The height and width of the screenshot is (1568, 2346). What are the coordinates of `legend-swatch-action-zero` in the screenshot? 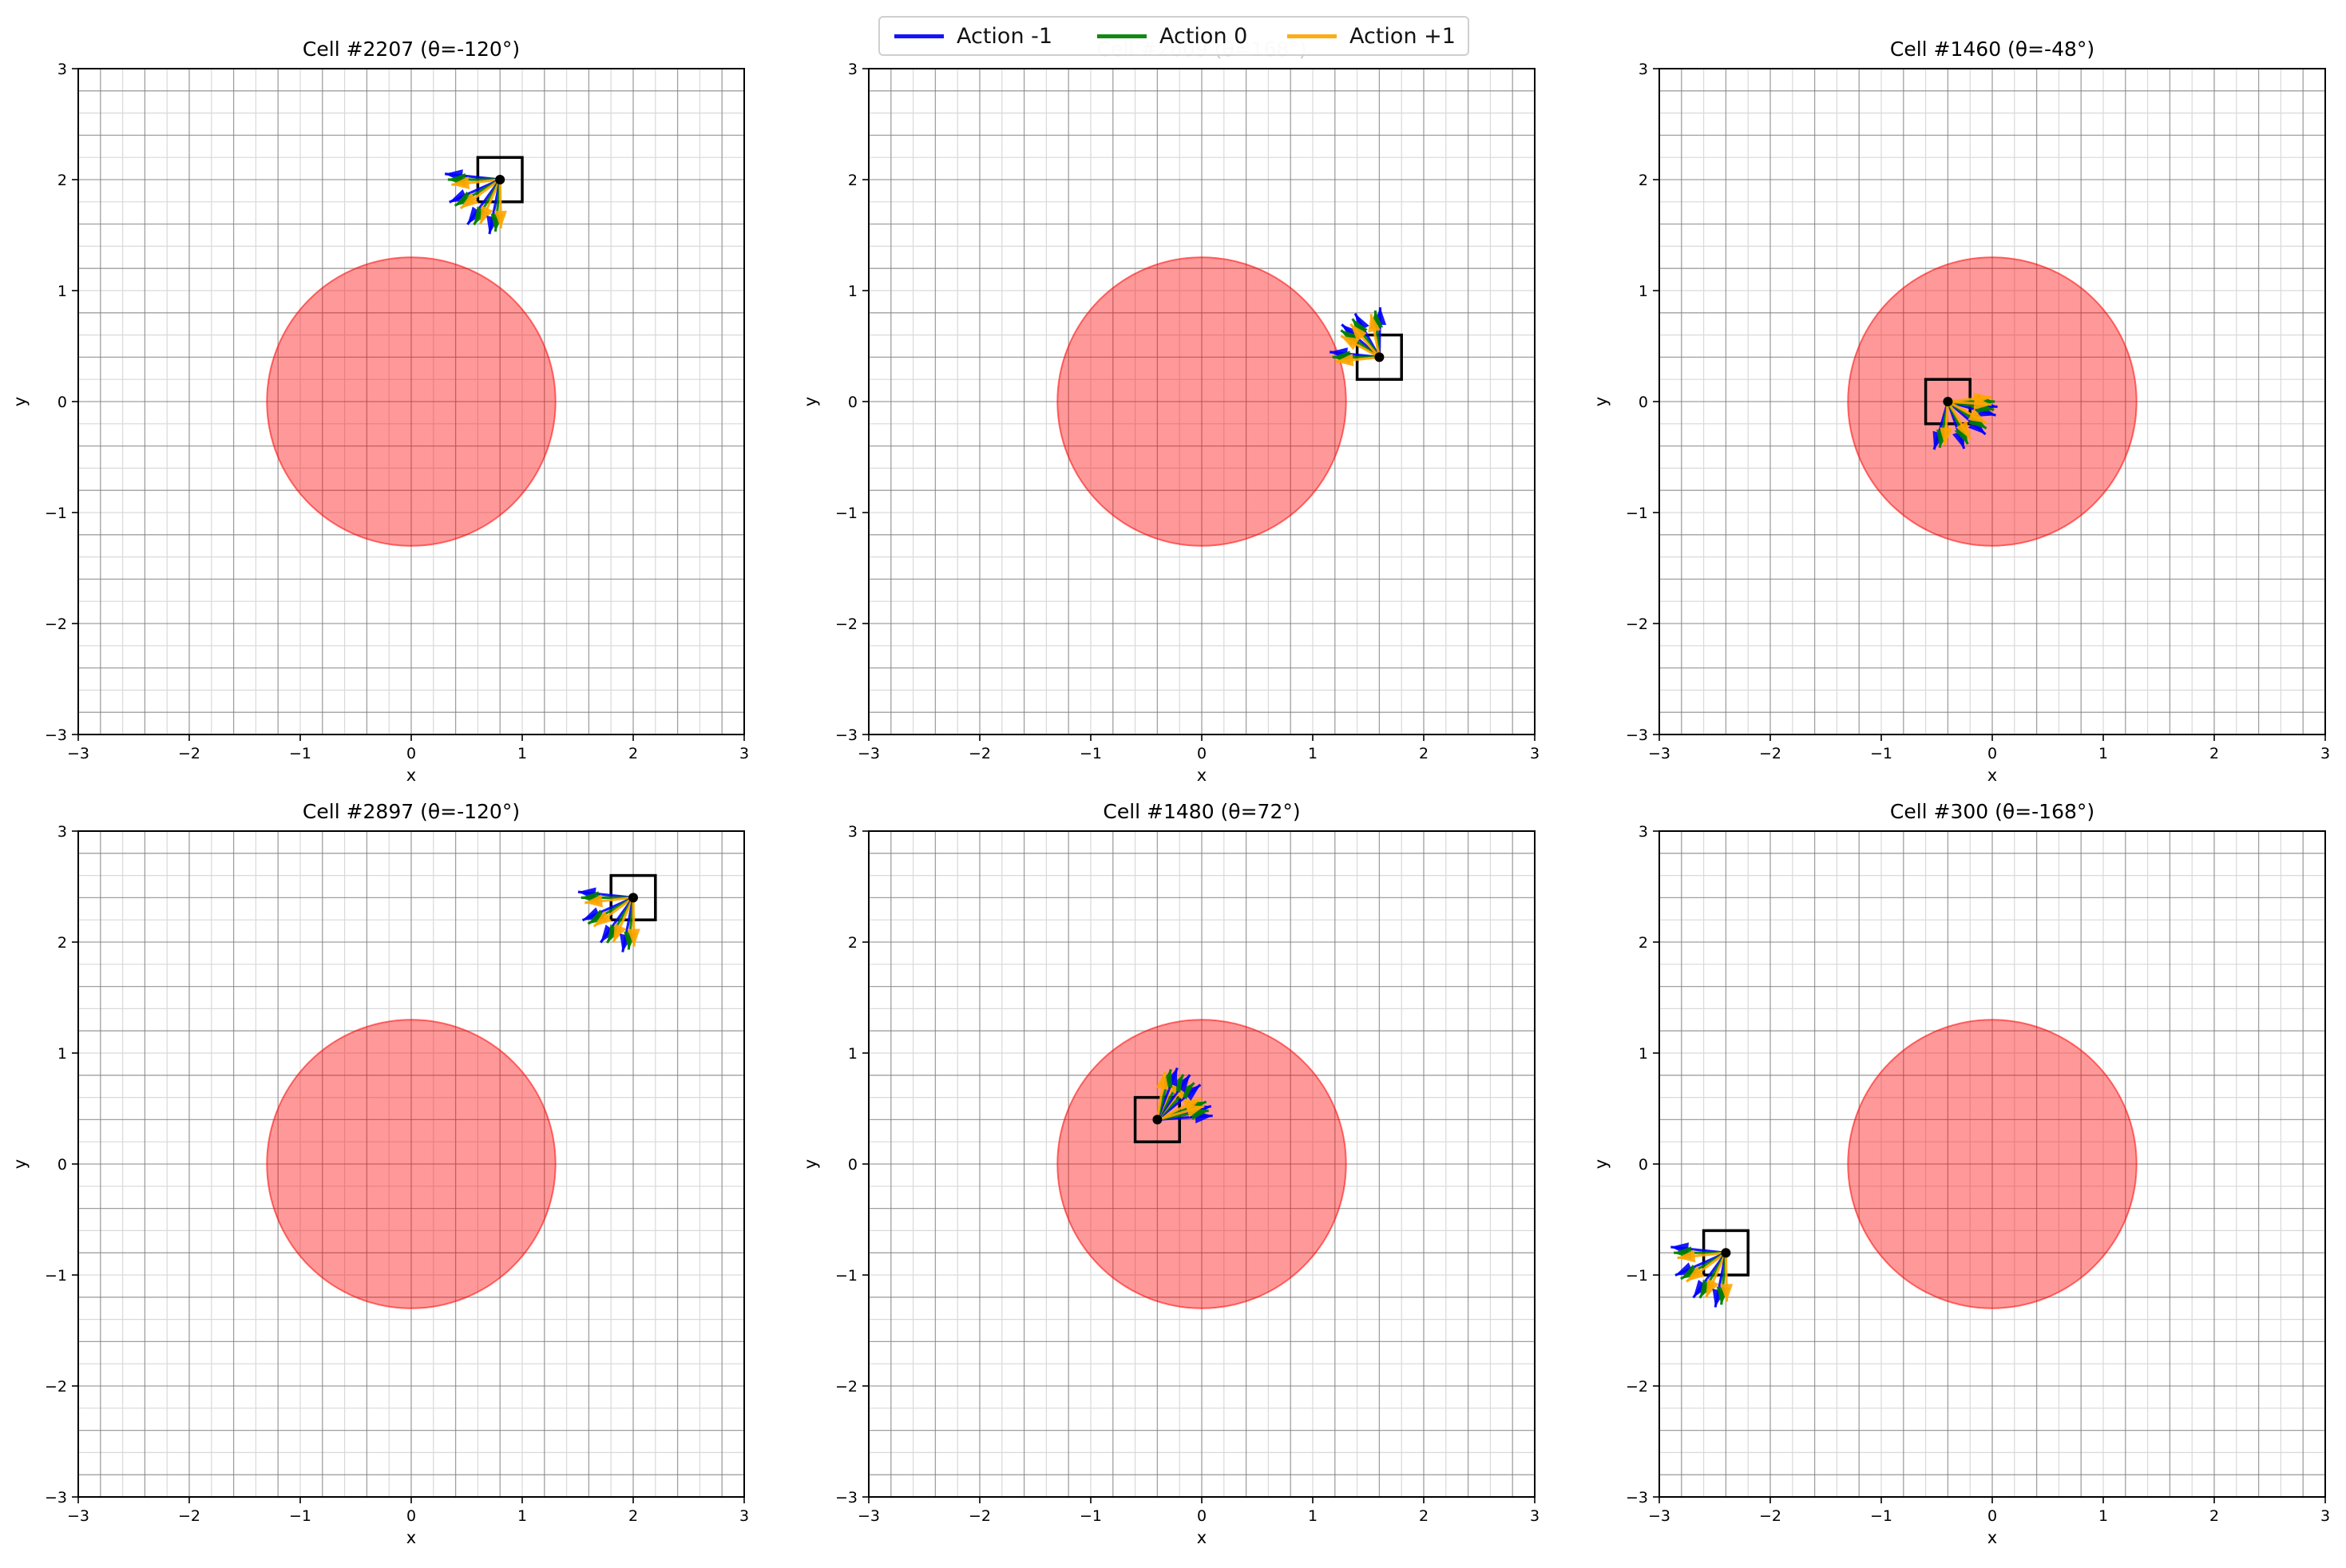 It's located at (1122, 36).